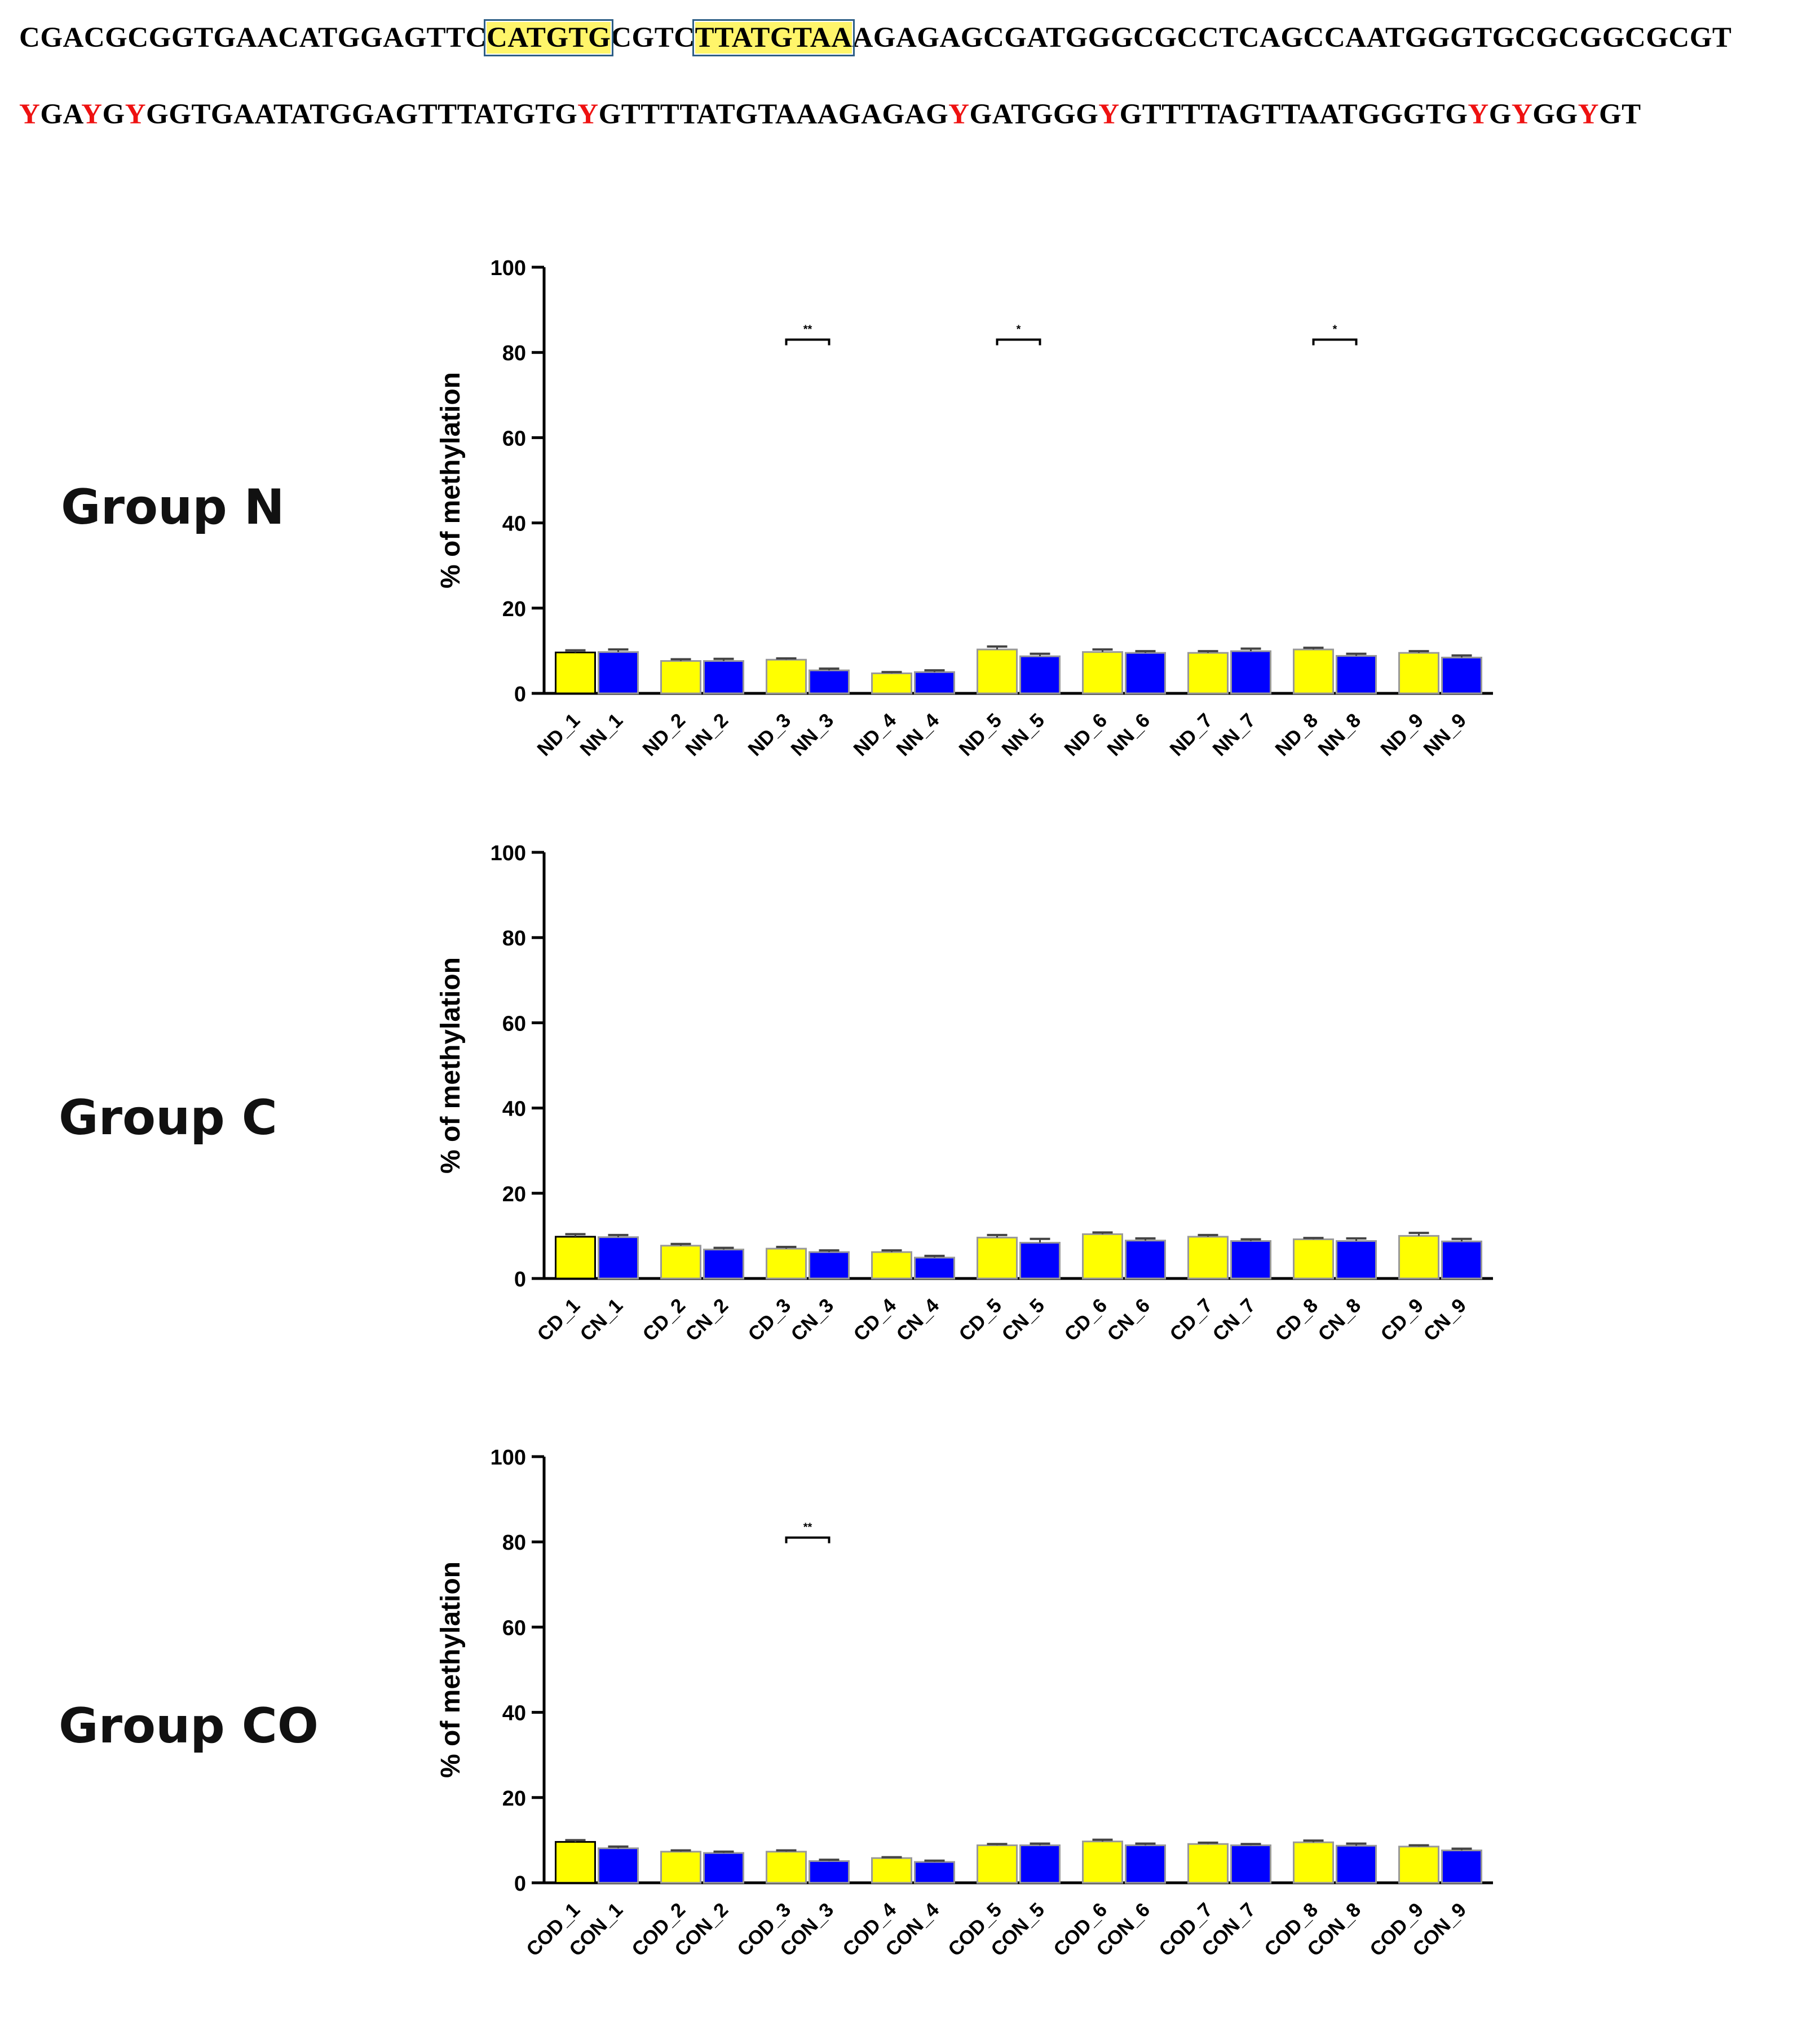 This screenshot has height=2035, width=1820. Describe the element at coordinates (1339, 734) in the screenshot. I see `x-tick-label: NN_8` at that location.